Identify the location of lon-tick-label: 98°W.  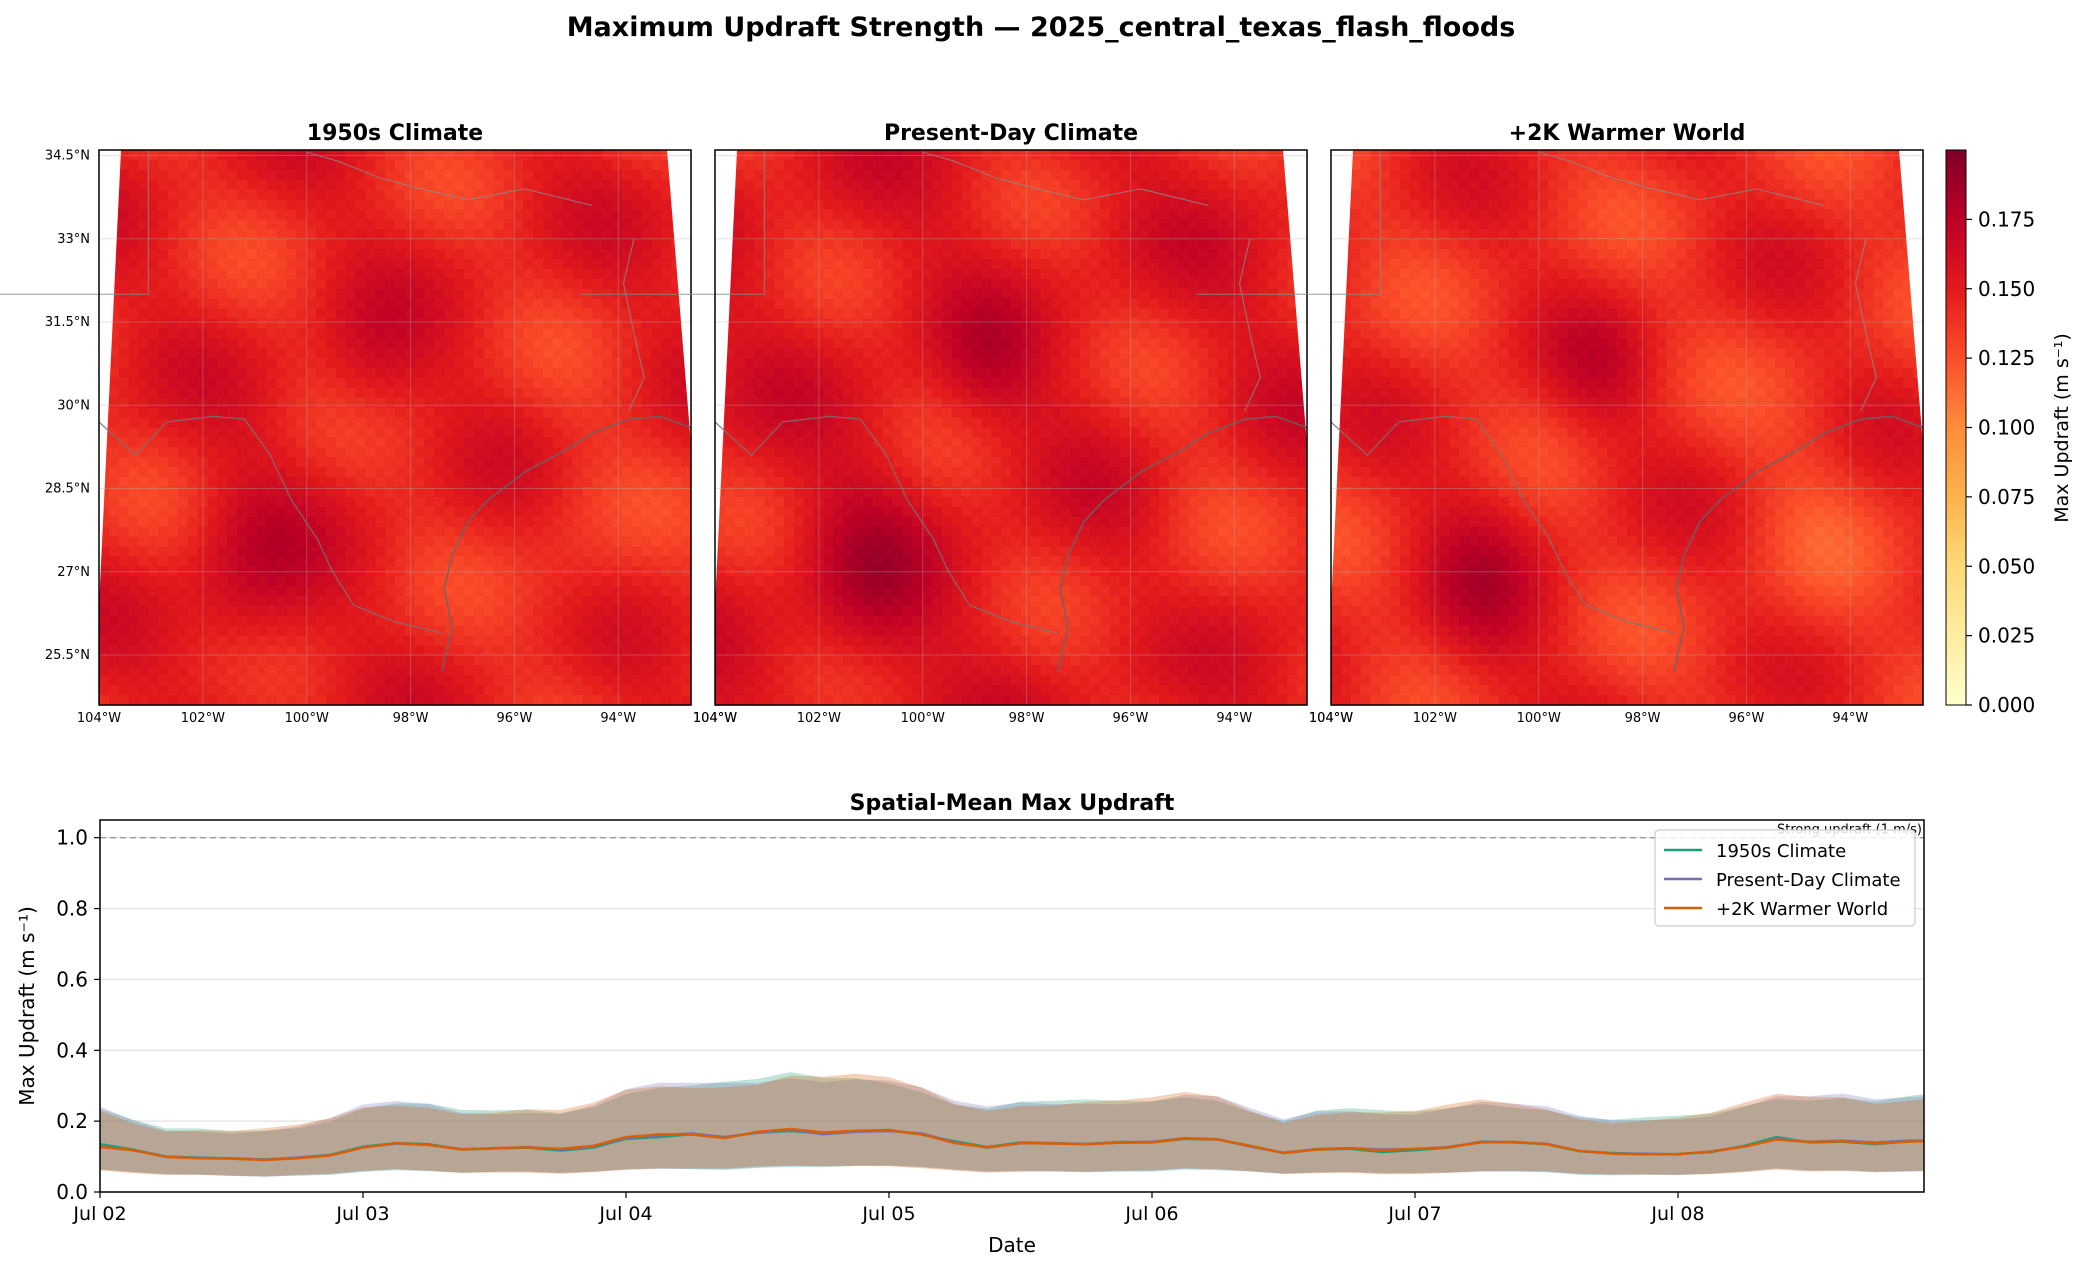
(411, 718).